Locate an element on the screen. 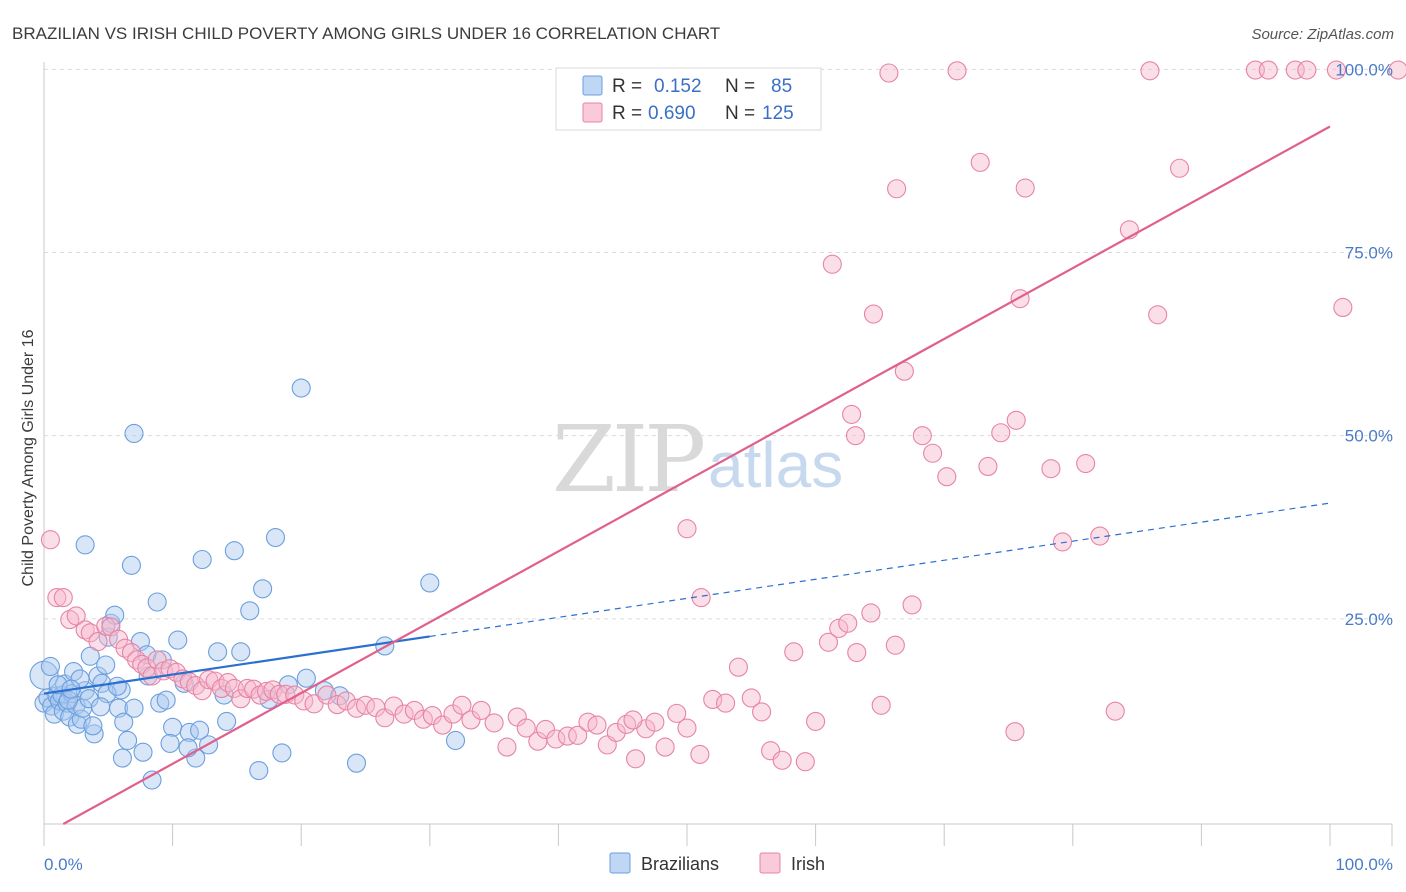  series-legend: Brazilians Irish is located at coordinates (717, 863).